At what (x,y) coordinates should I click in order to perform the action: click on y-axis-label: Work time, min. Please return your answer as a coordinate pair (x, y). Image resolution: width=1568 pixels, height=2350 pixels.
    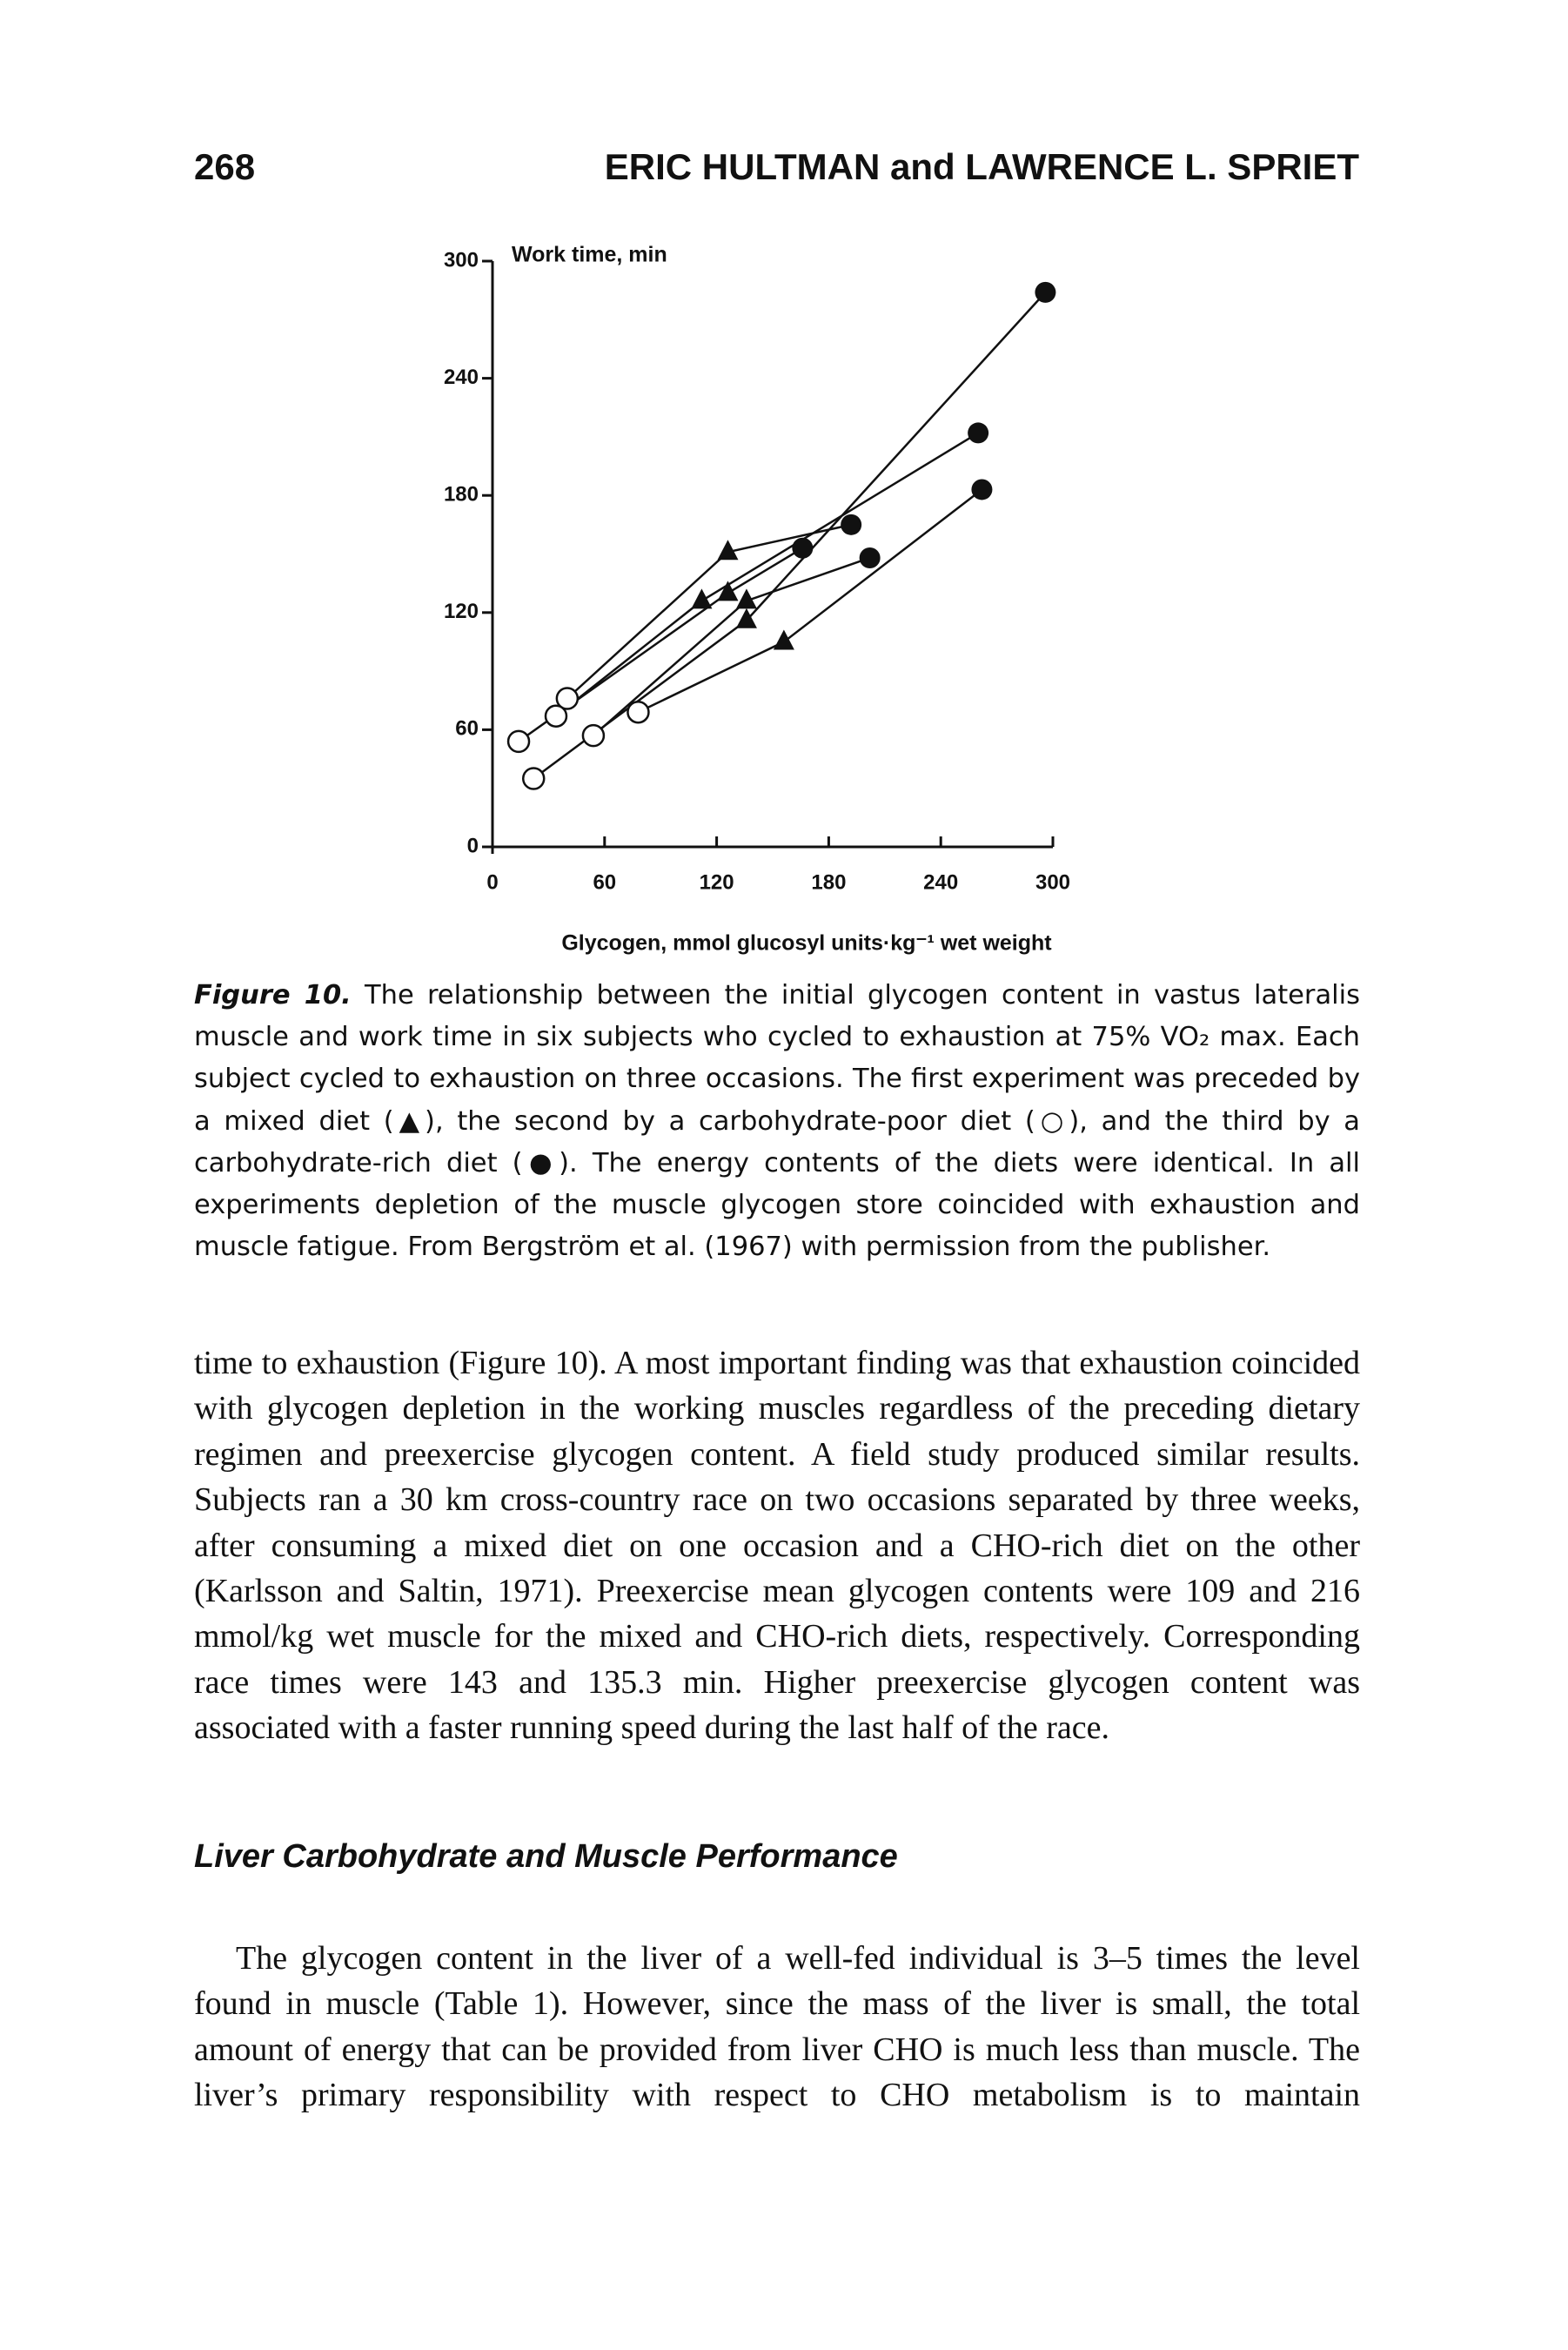
    Looking at the image, I should click on (590, 255).